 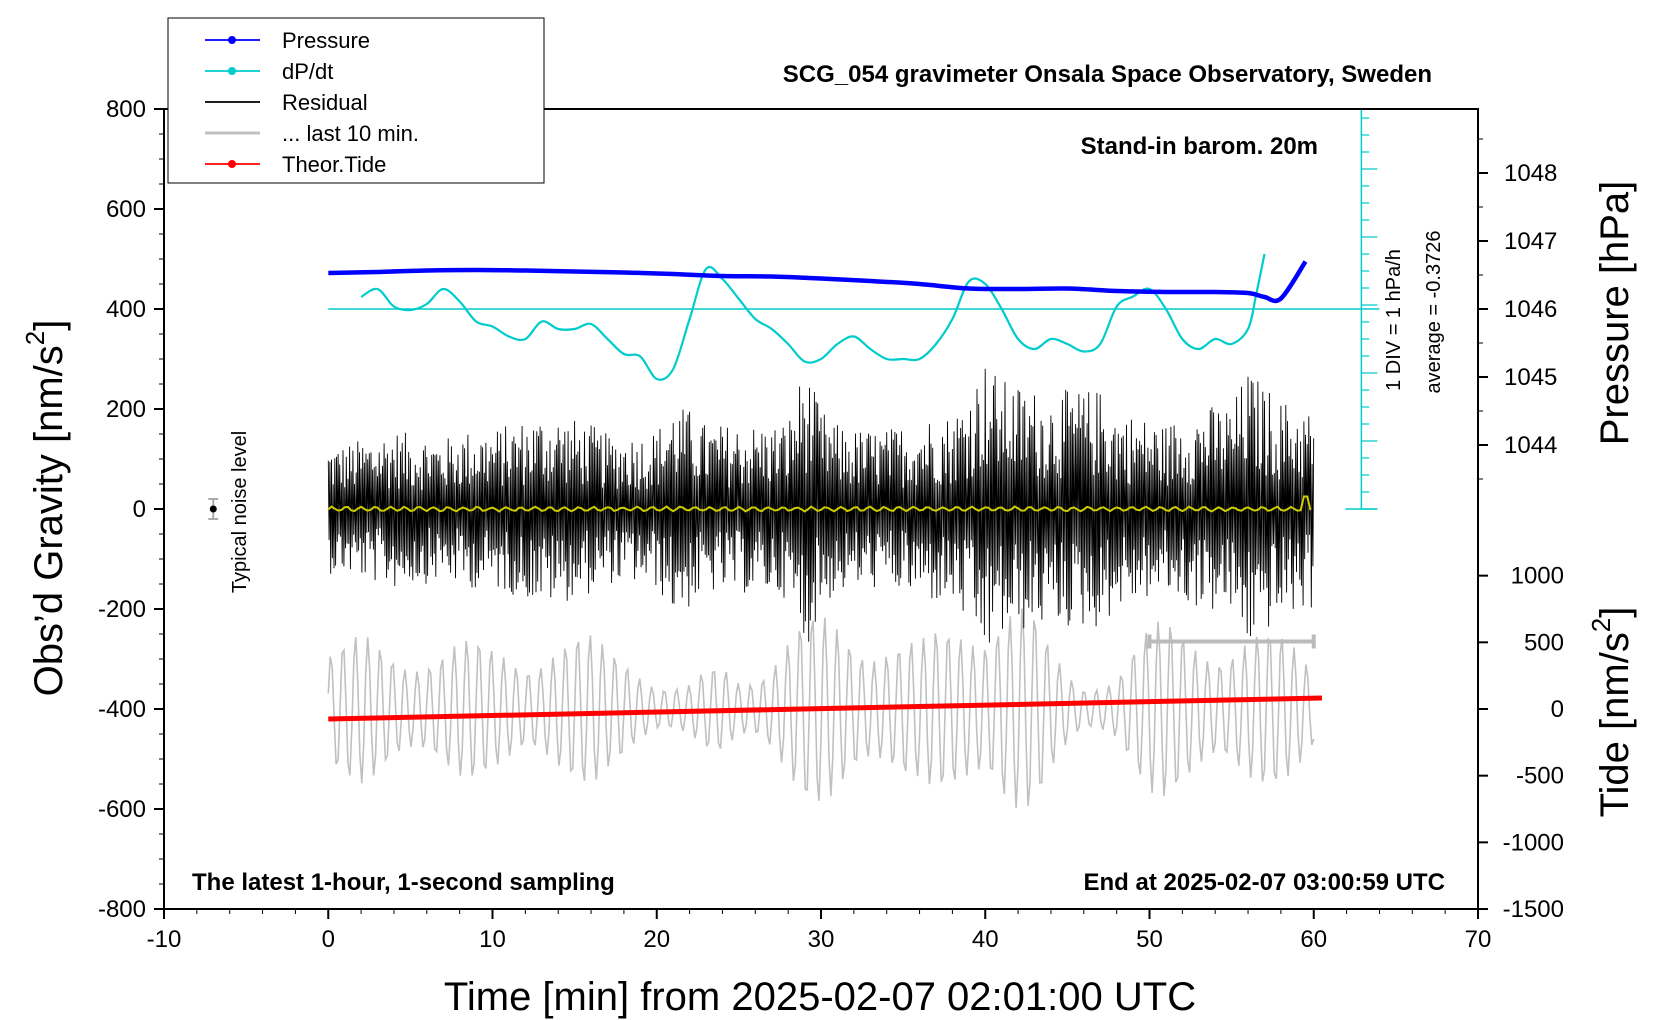 I want to click on x-tick-label: 40, so click(x=985, y=939).